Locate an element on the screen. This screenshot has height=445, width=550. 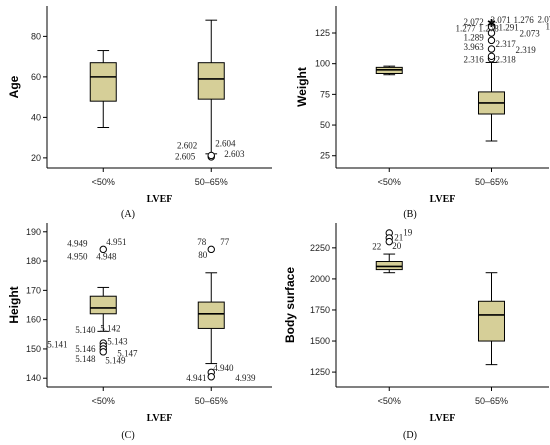
outlier-label: 2.602 is located at coordinates (187, 146).